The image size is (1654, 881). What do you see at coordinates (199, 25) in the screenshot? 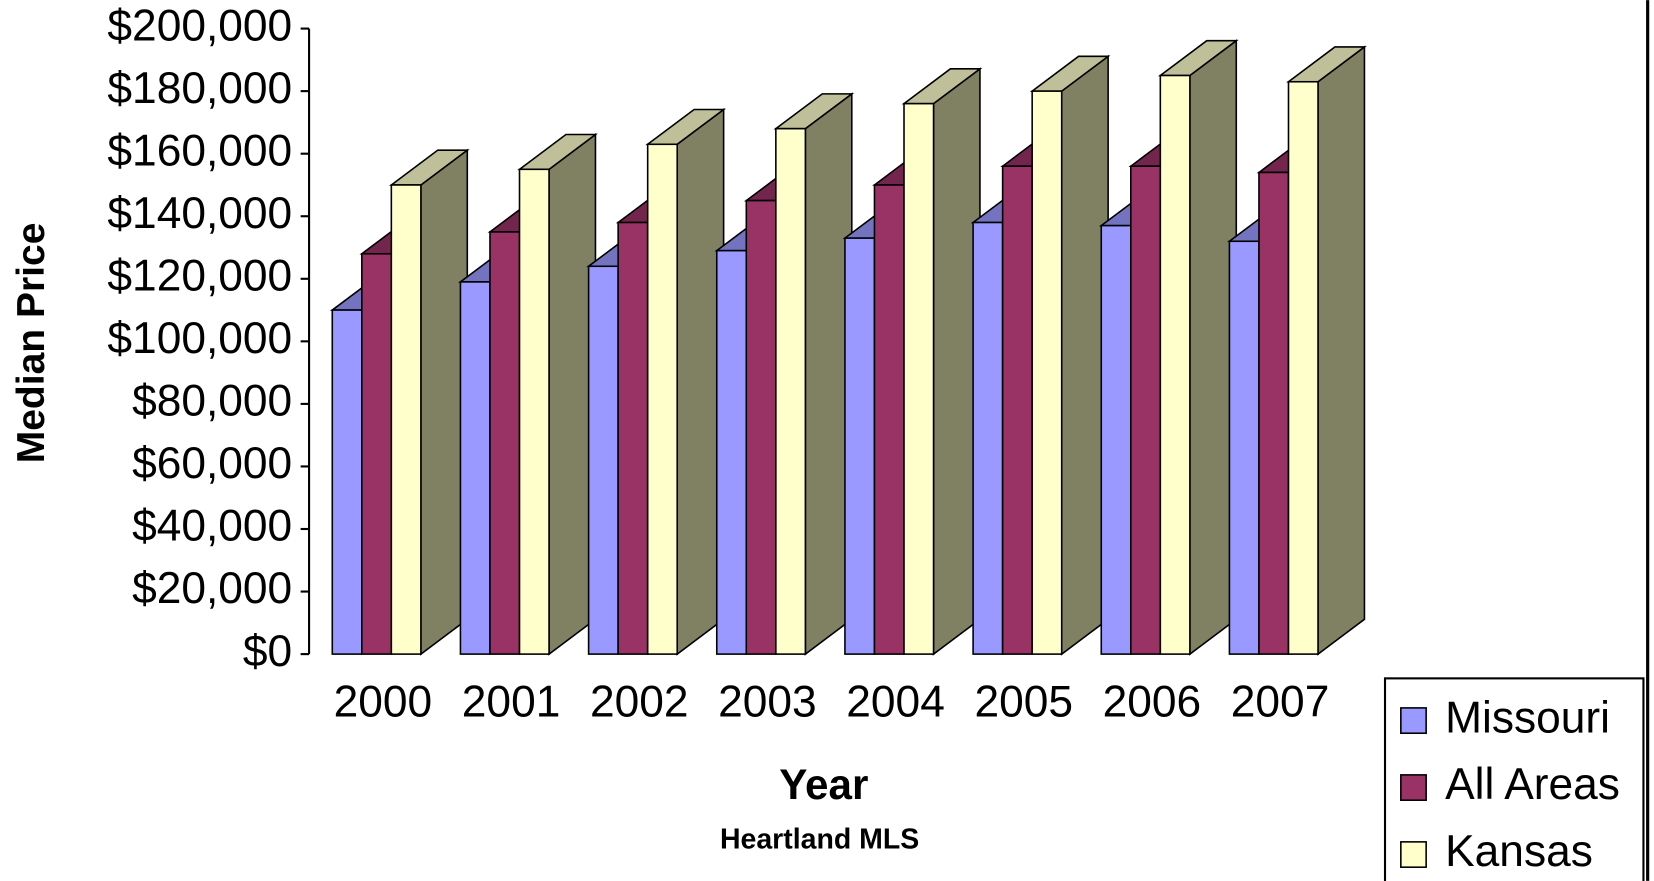
I see `y-tick-label: $200,000` at bounding box center [199, 25].